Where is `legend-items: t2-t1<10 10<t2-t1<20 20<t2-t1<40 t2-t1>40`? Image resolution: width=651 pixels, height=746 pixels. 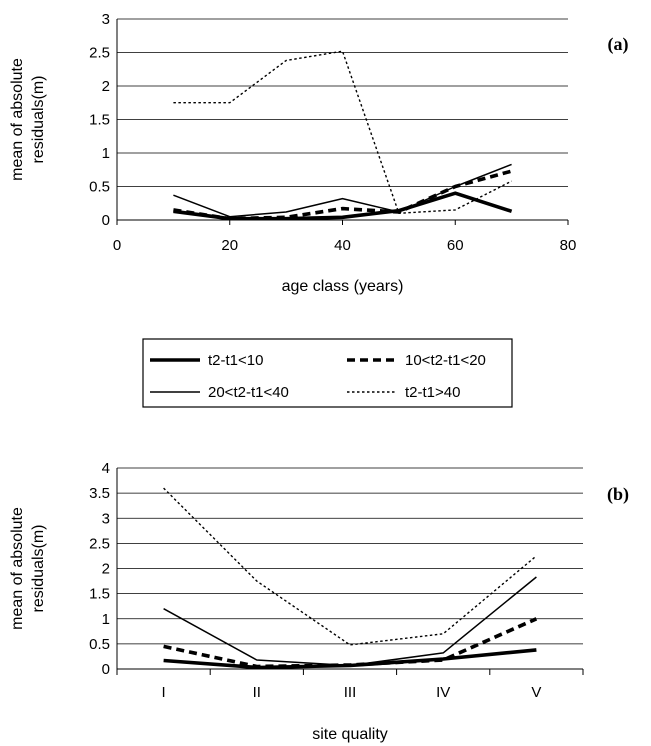 legend-items: t2-t1<10 10<t2-t1<20 20<t2-t1<40 t2-t1>40 is located at coordinates (318, 376).